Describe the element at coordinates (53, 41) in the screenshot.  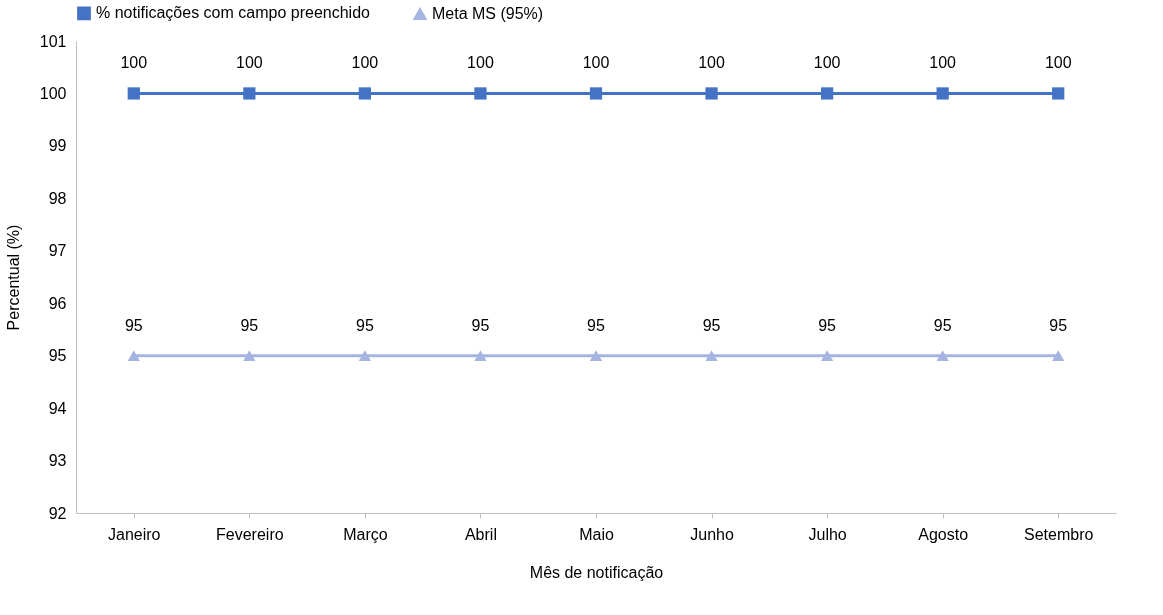
I see `y-tick-label: 101` at that location.